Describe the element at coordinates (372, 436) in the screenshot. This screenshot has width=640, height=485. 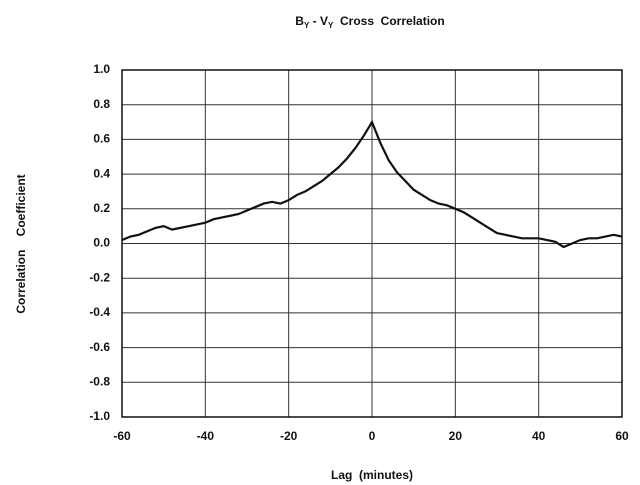
I see `x-tick-label: 0` at that location.